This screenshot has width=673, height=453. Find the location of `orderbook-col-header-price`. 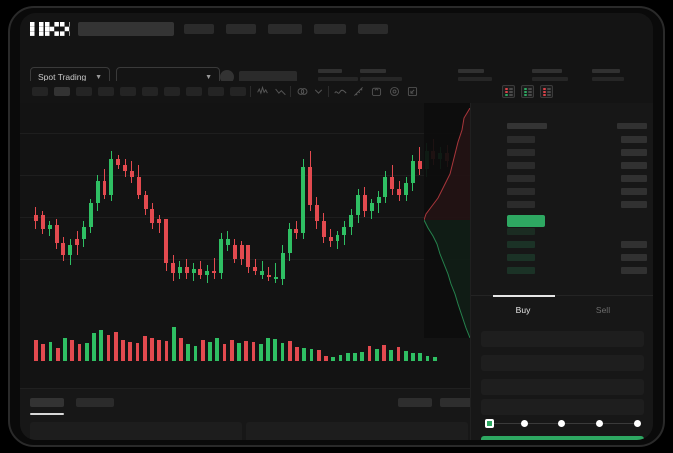

orderbook-col-header-price is located at coordinates (527, 126).